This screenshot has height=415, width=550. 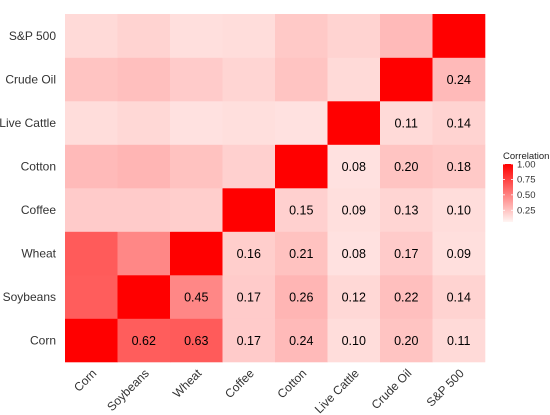 What do you see at coordinates (459, 297) in the screenshot?
I see `cell-value-sandp-500-soybeans: 0.14` at bounding box center [459, 297].